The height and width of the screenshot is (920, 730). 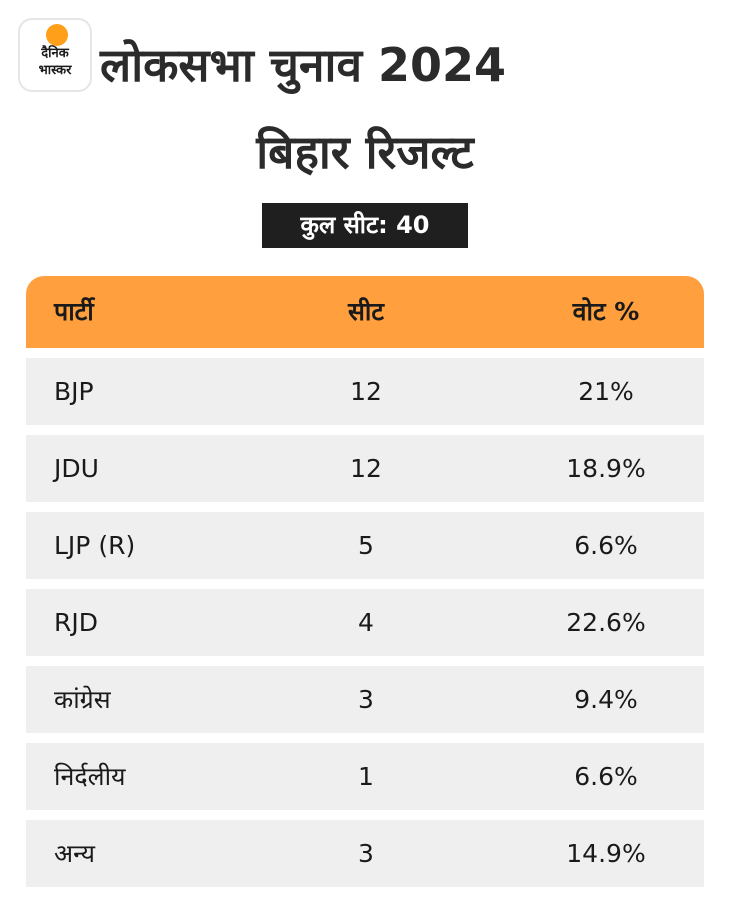 I want to click on table-row: BJP 12 21%, so click(x=365, y=391).